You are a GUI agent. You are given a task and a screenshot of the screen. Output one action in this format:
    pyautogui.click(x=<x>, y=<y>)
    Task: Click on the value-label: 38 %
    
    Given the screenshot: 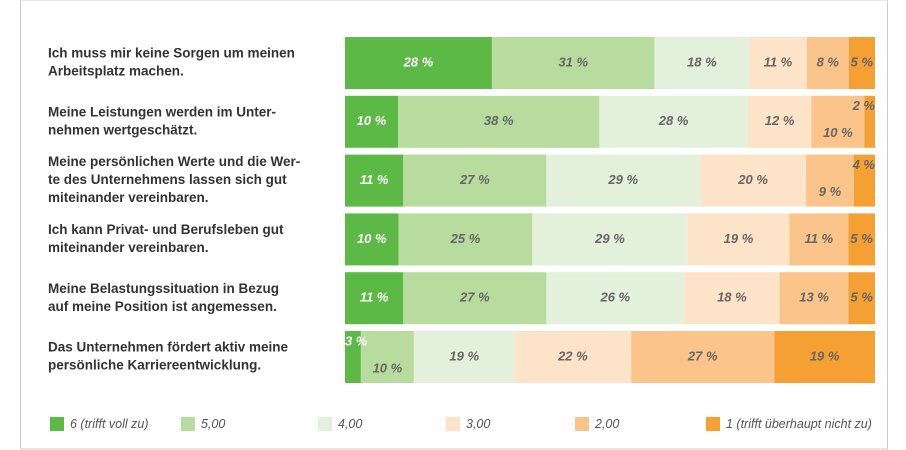 What is the action you would take?
    pyautogui.click(x=499, y=120)
    